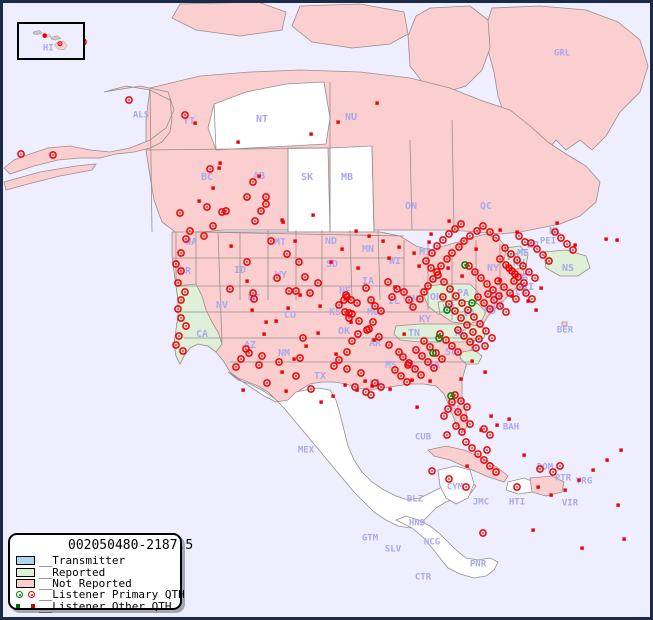  I want to click on region-dominican-republic, so click(547, 486).